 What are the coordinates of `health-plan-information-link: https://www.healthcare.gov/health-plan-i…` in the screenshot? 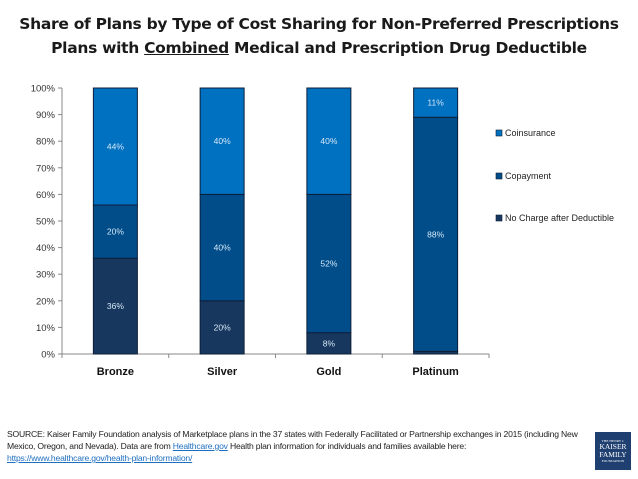 It's located at (100, 458).